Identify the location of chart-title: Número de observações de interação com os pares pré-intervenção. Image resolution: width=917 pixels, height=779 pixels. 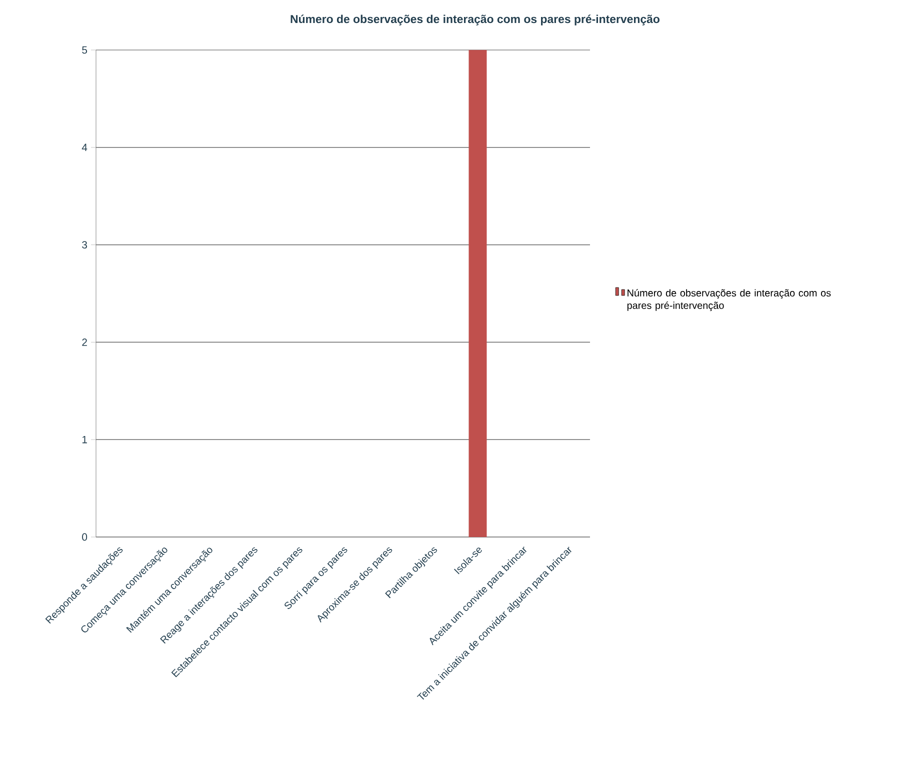
(475, 20).